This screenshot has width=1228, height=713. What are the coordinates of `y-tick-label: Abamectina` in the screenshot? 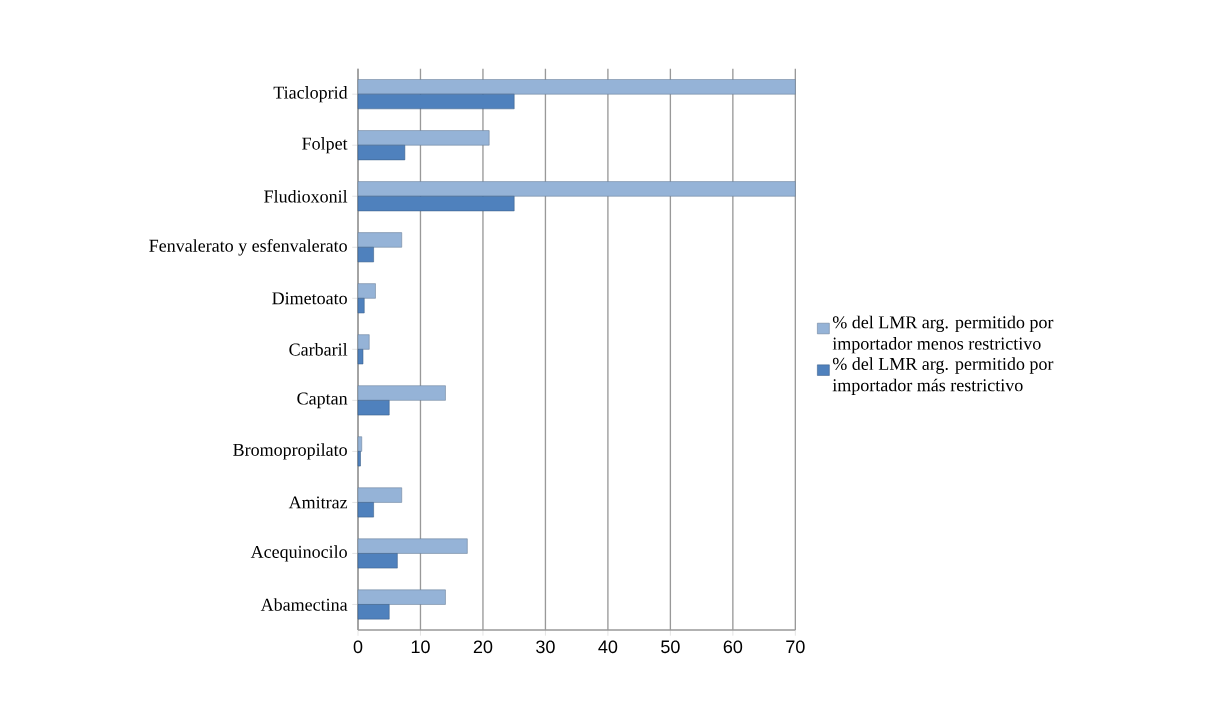 It's located at (304, 604).